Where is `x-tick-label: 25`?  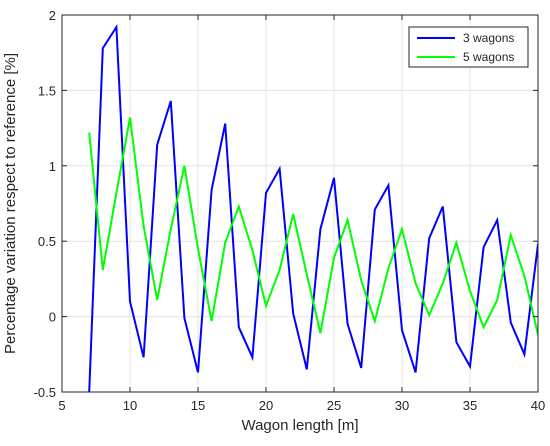 x-tick-label: 25 is located at coordinates (334, 405).